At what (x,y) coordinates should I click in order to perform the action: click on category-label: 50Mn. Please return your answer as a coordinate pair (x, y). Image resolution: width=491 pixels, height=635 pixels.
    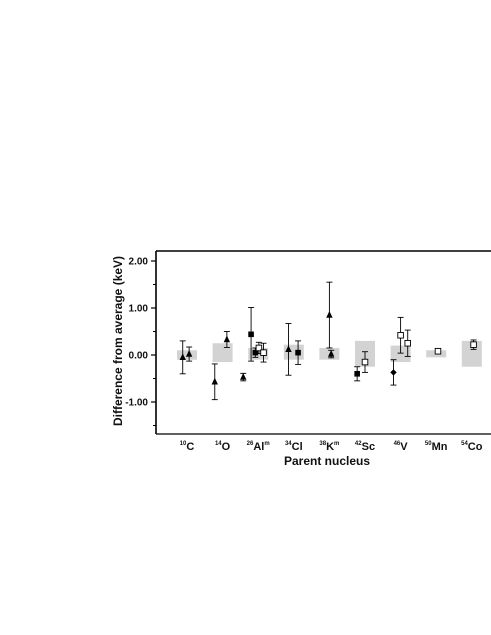
    Looking at the image, I should click on (436, 447).